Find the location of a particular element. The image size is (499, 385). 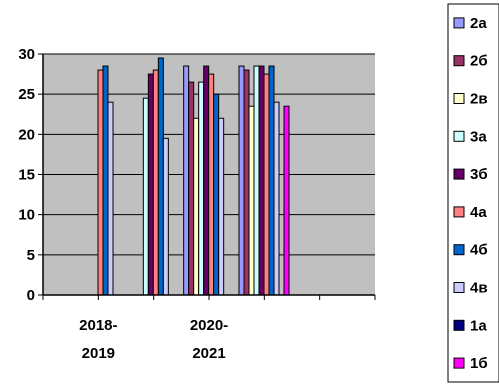

x-tick-label-2-line-0: 2020- is located at coordinates (209, 325).